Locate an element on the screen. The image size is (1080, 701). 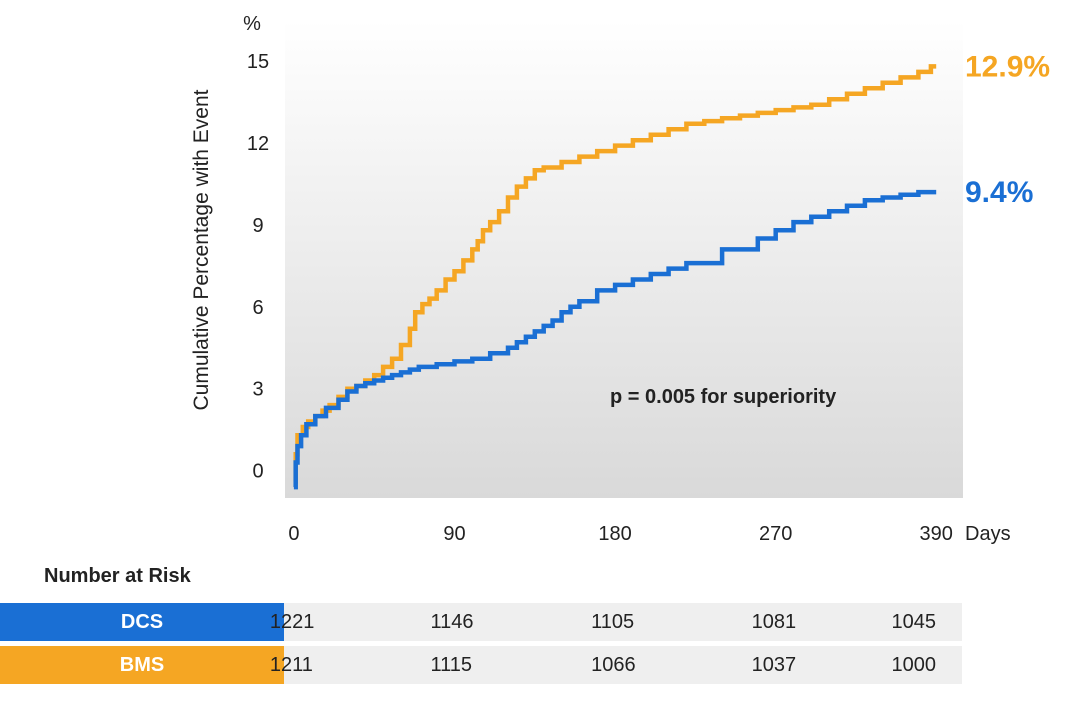
x-tick-label: 90 is located at coordinates (454, 534).